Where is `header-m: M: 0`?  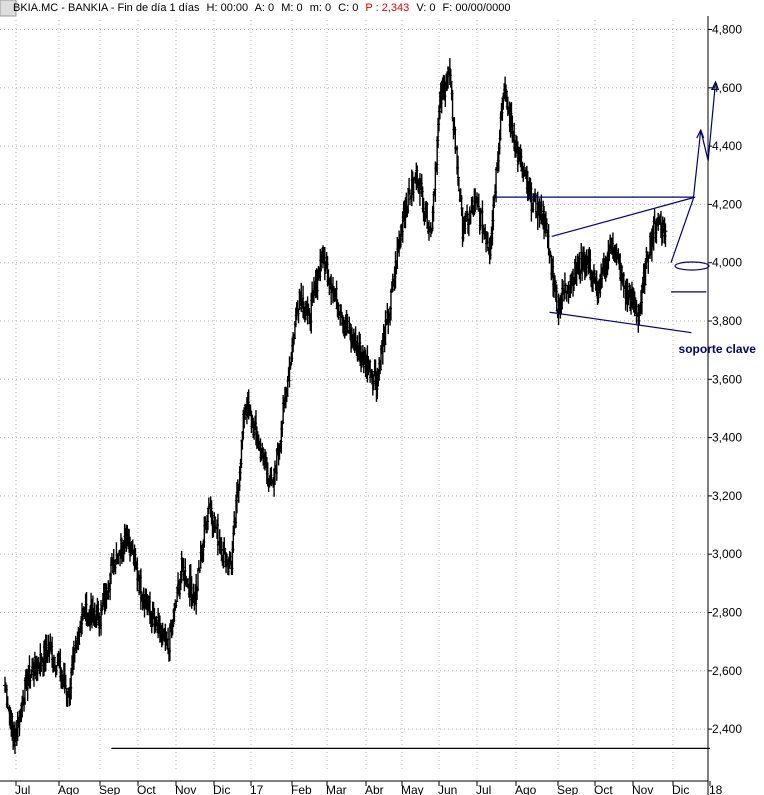 header-m: M: 0 is located at coordinates (291, 8).